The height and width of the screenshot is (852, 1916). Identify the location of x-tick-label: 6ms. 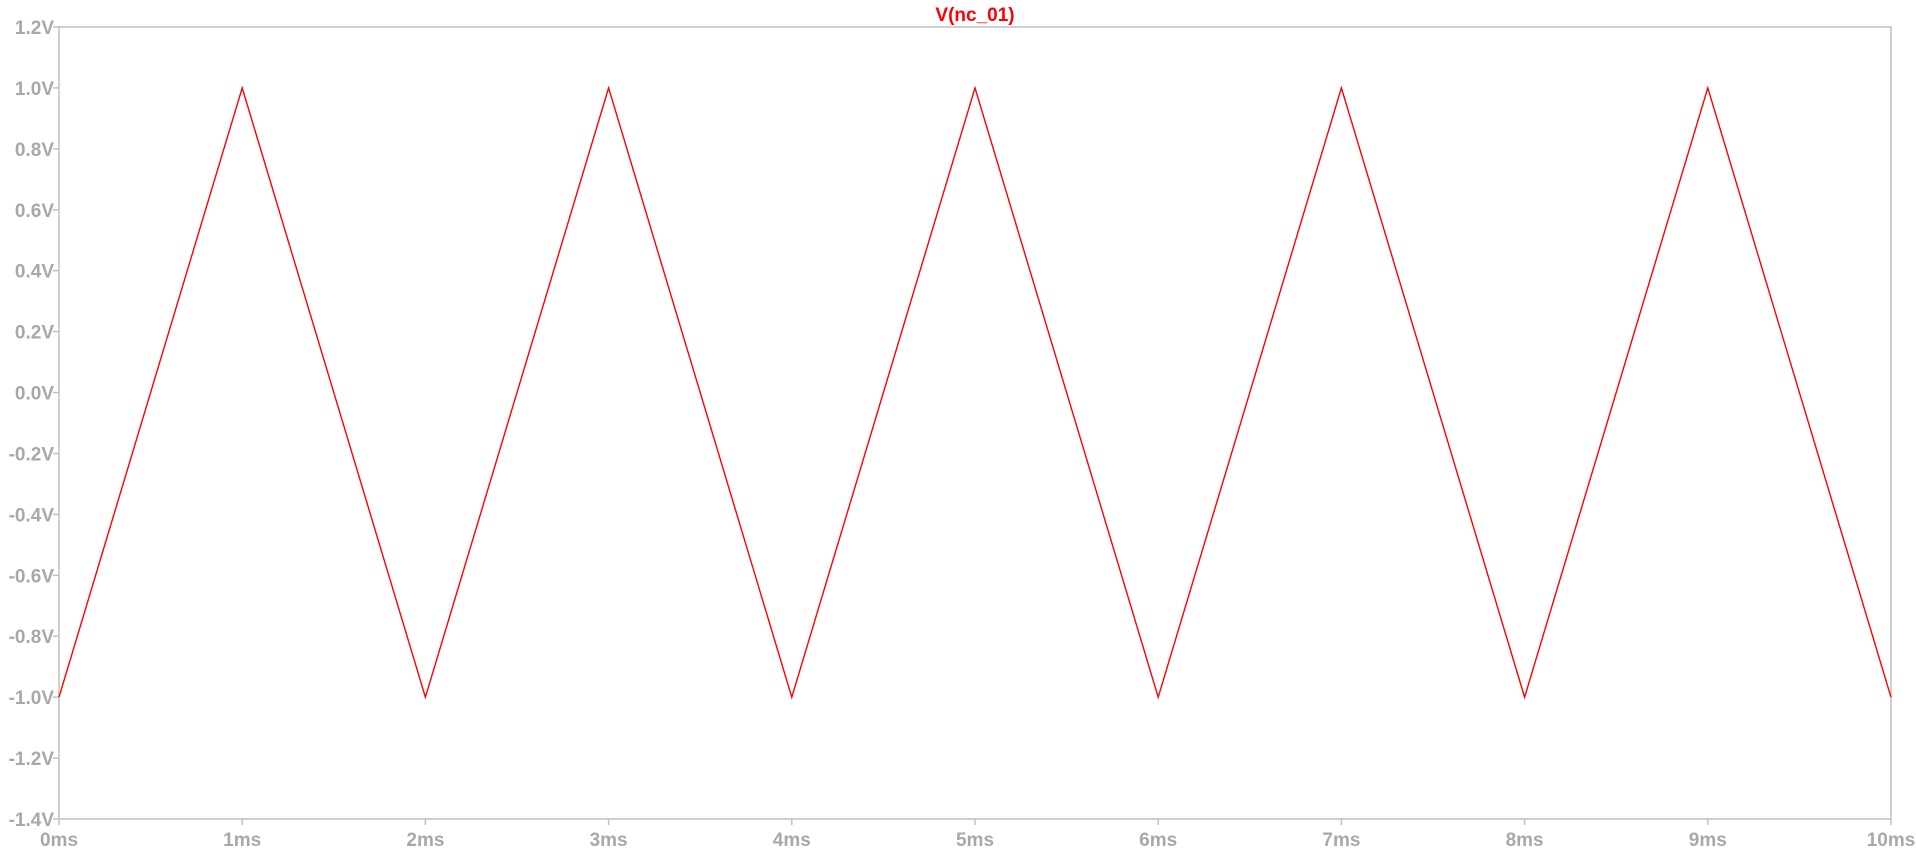
(1158, 840).